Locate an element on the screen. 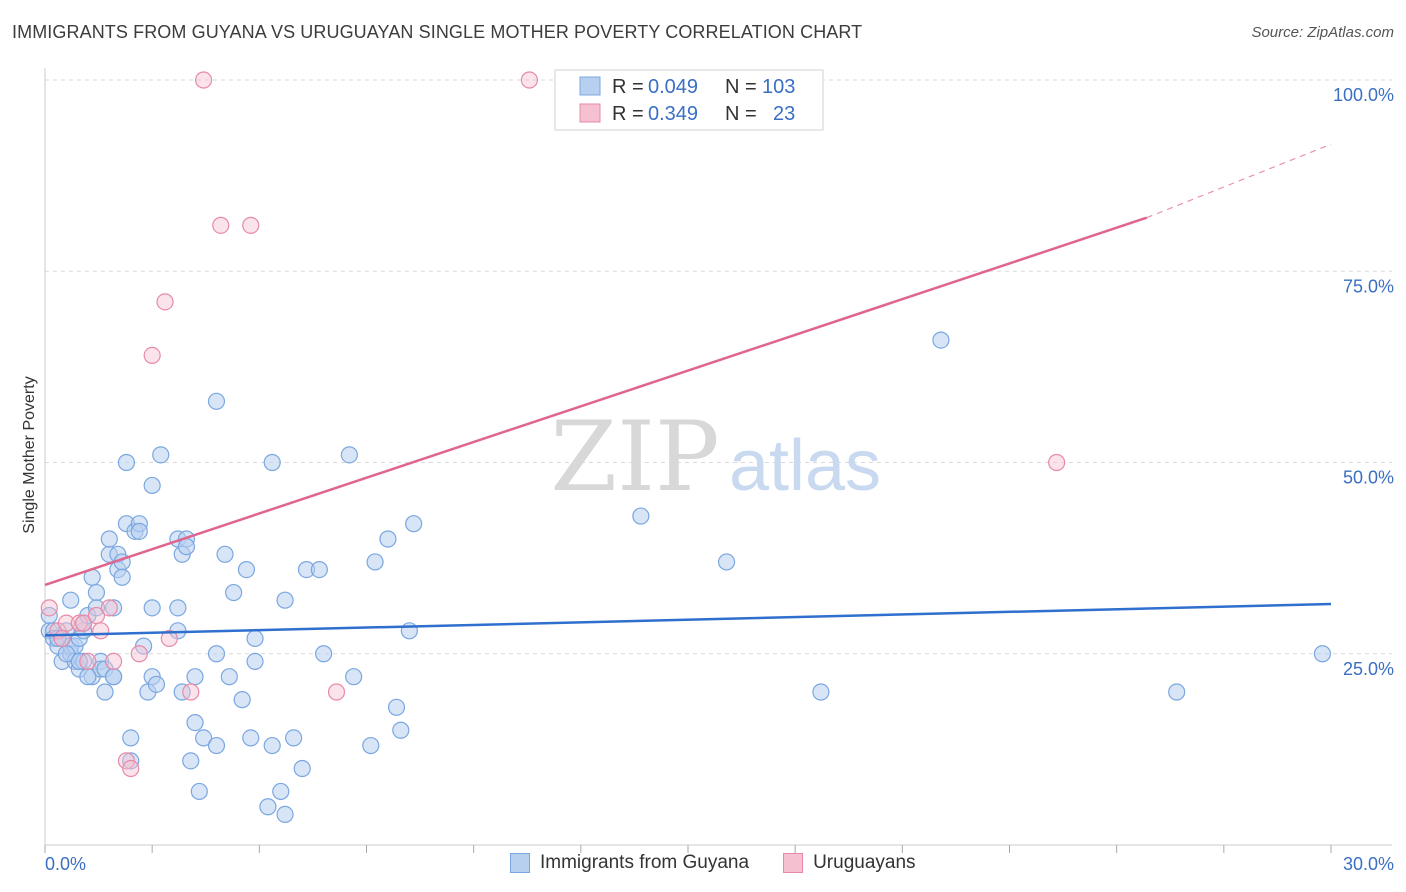  y-tick-label-1: 50.0% is located at coordinates (1368, 478).